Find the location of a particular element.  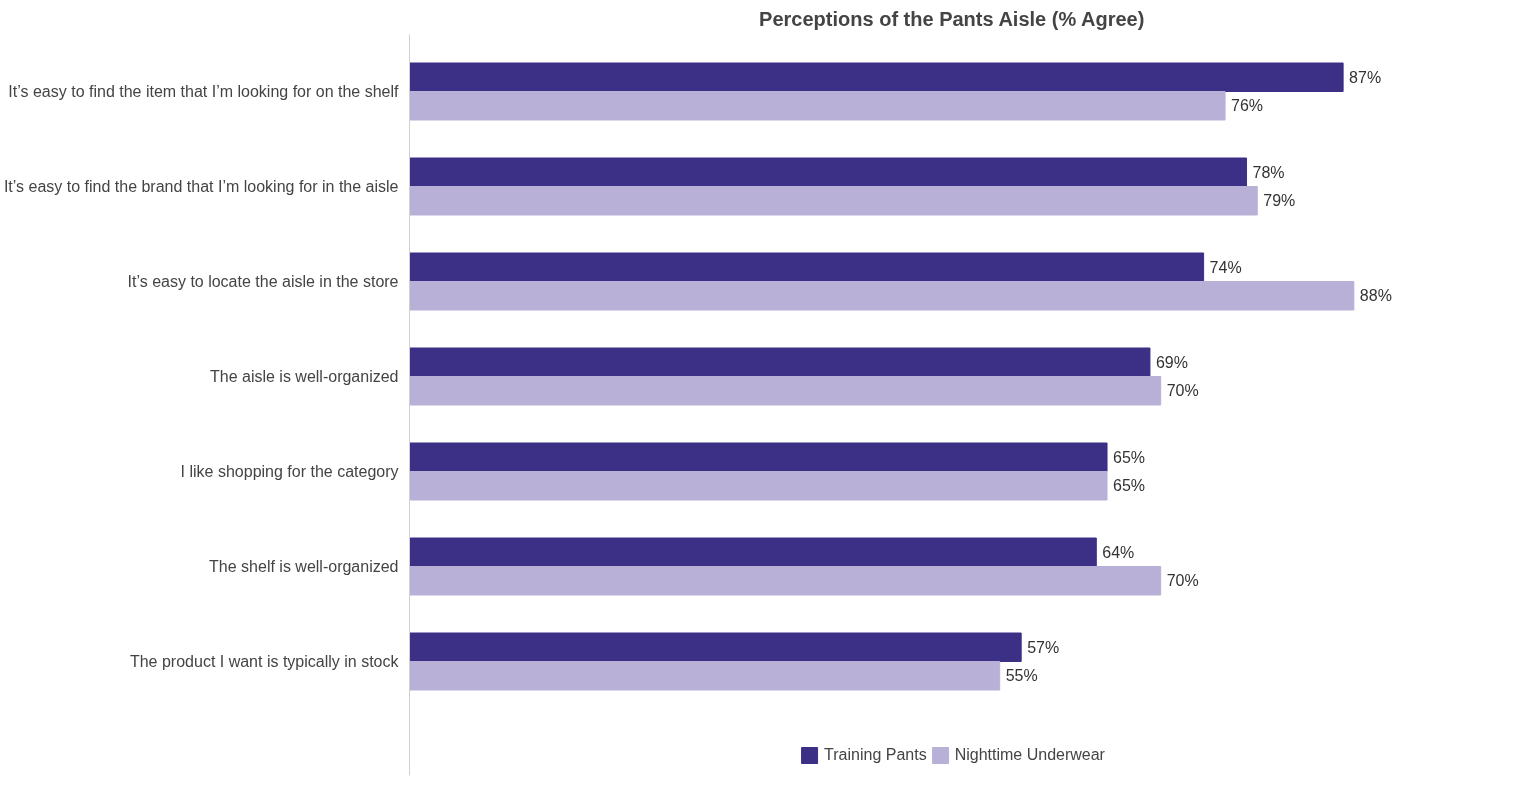

y-tick-label: It’s easy to locate the aisle in the store is located at coordinates (263, 281).